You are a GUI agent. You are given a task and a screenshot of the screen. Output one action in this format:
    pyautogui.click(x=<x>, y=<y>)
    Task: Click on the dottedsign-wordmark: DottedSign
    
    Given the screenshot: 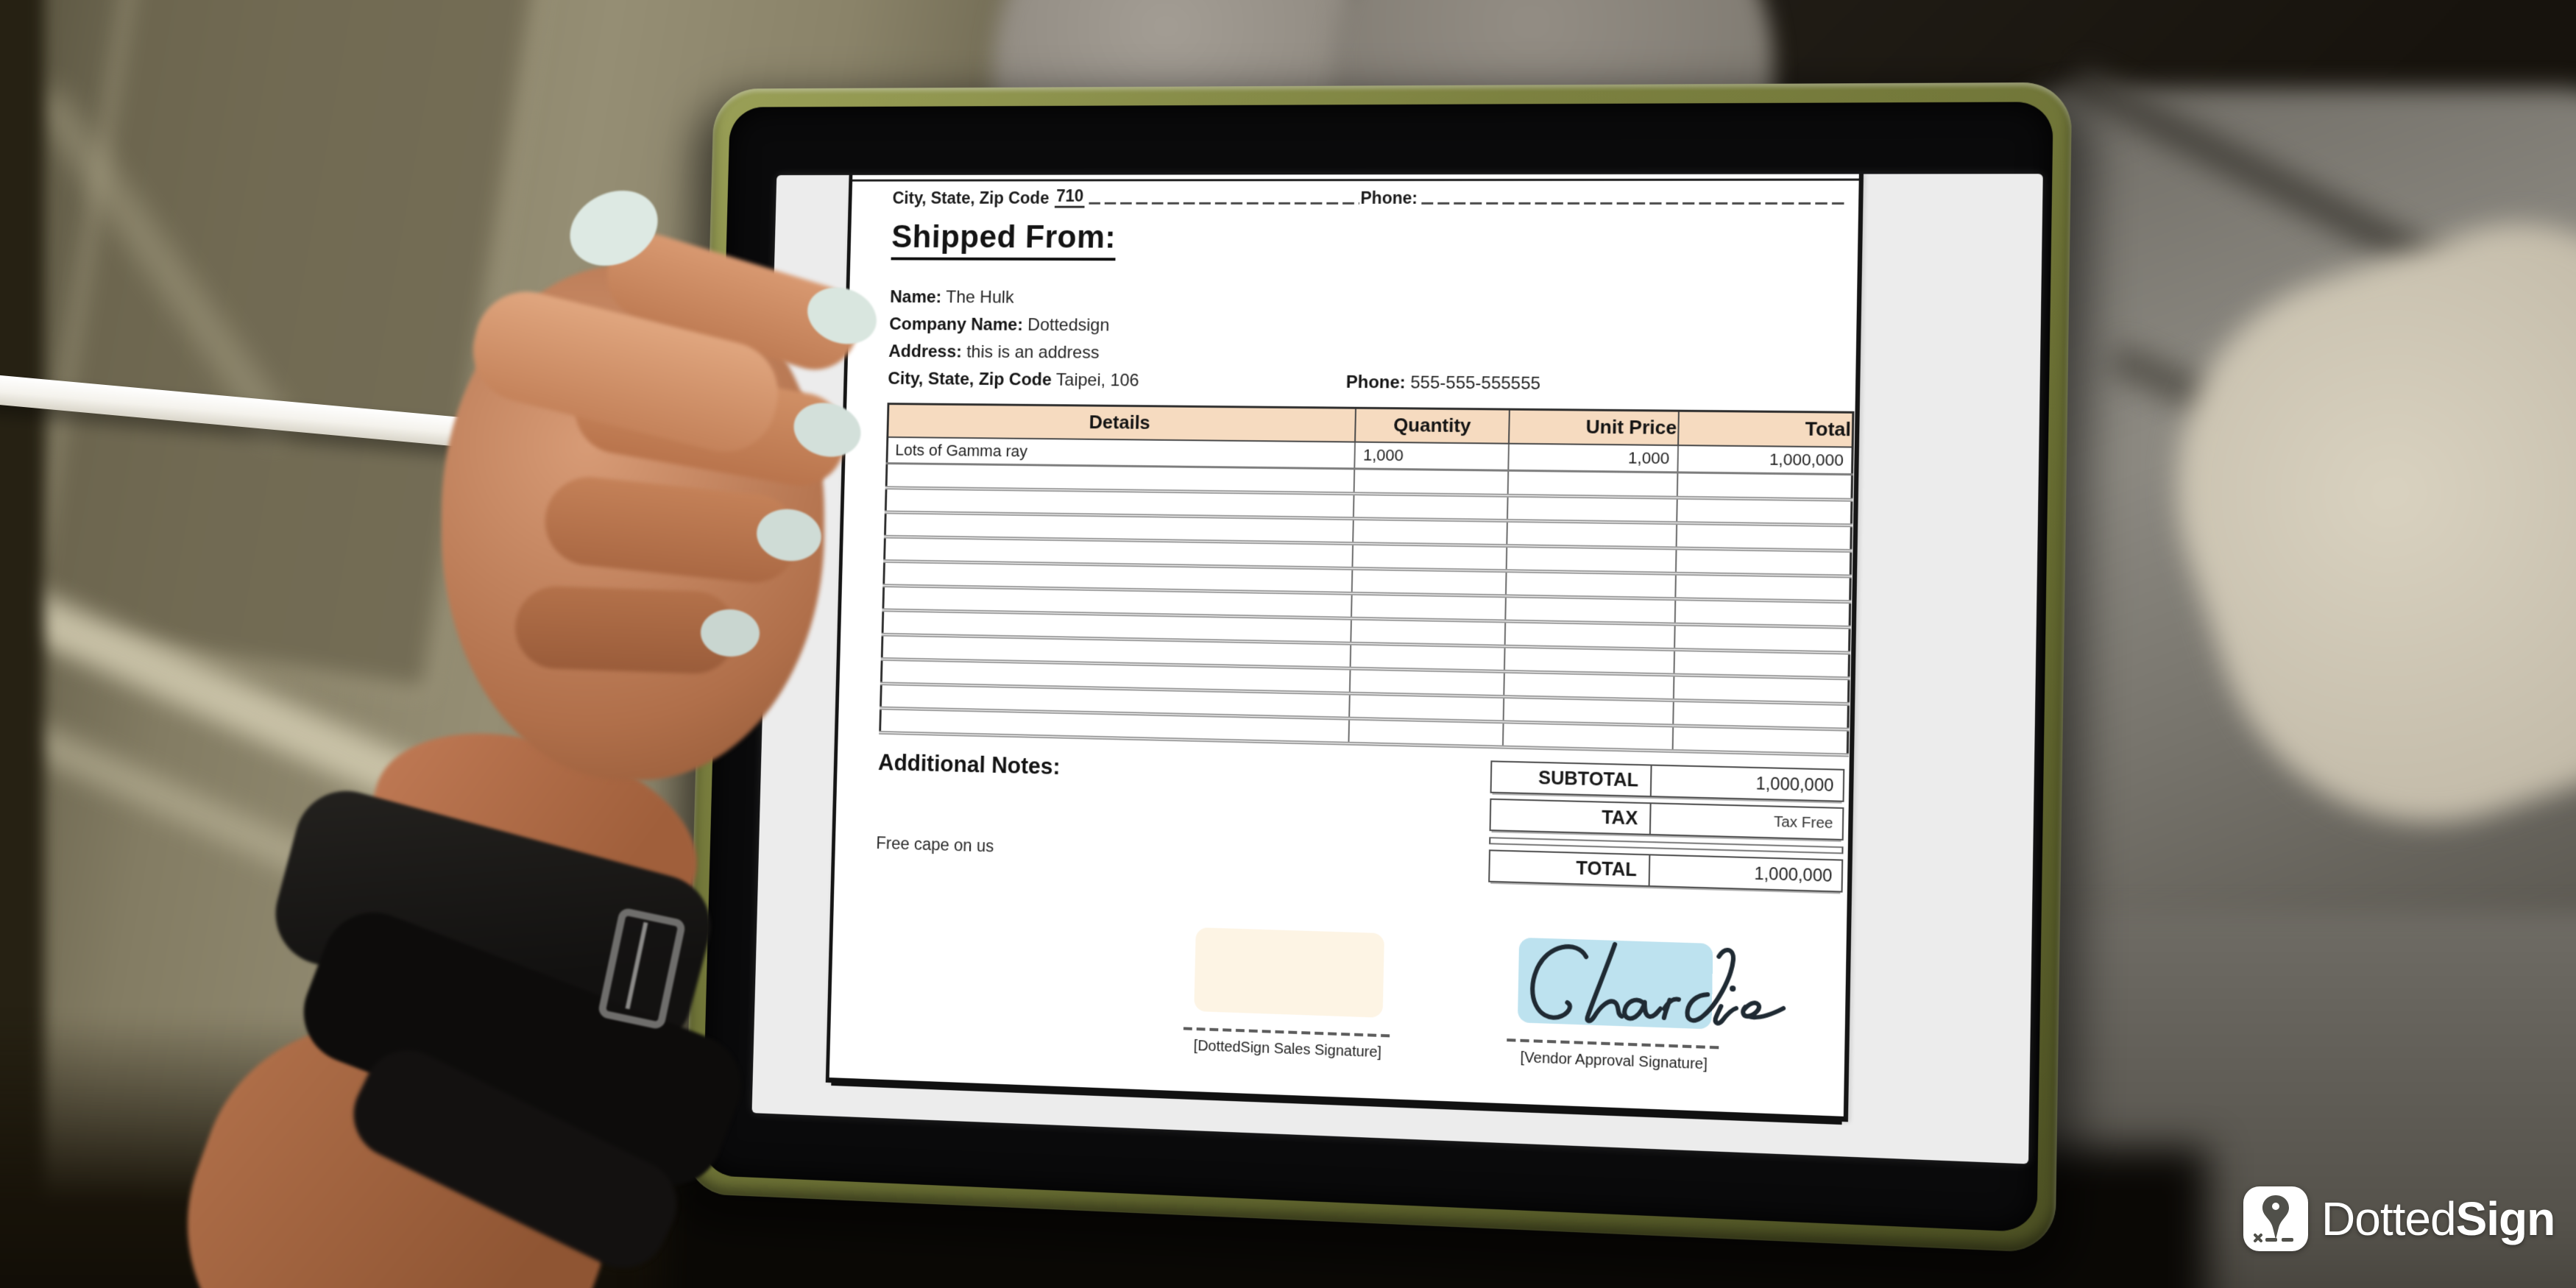 What is the action you would take?
    pyautogui.click(x=2438, y=1219)
    